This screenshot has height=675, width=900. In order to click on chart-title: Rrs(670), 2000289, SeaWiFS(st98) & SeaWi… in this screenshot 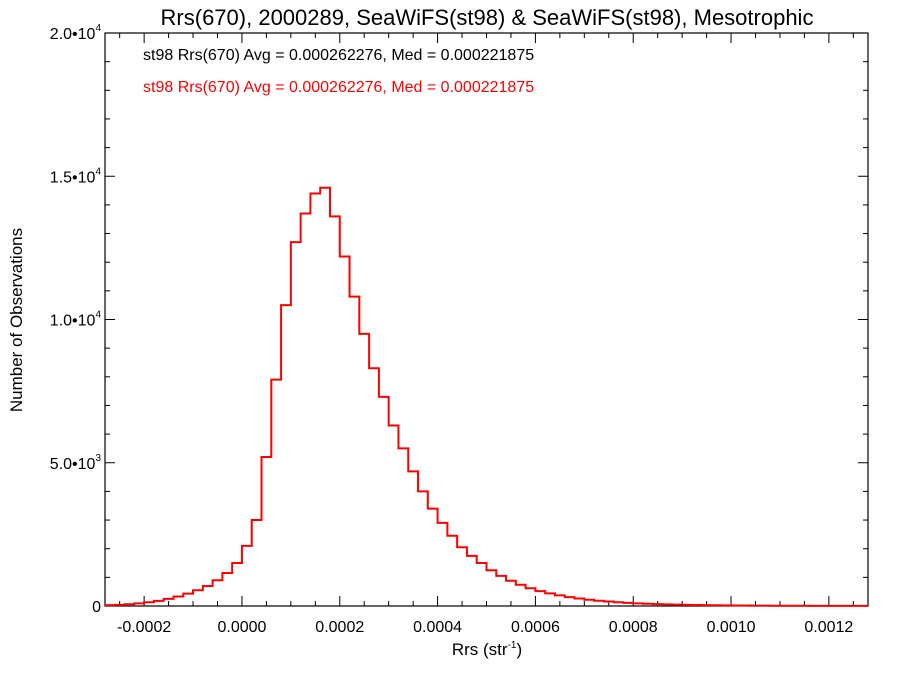, I will do `click(487, 17)`.